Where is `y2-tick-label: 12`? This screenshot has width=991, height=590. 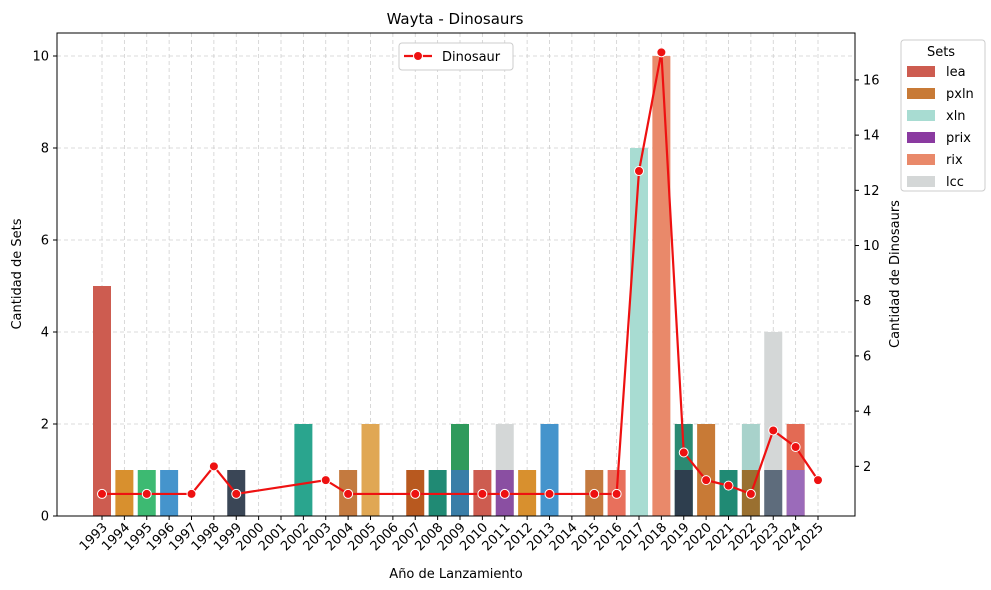
y2-tick-label: 12 is located at coordinates (871, 191).